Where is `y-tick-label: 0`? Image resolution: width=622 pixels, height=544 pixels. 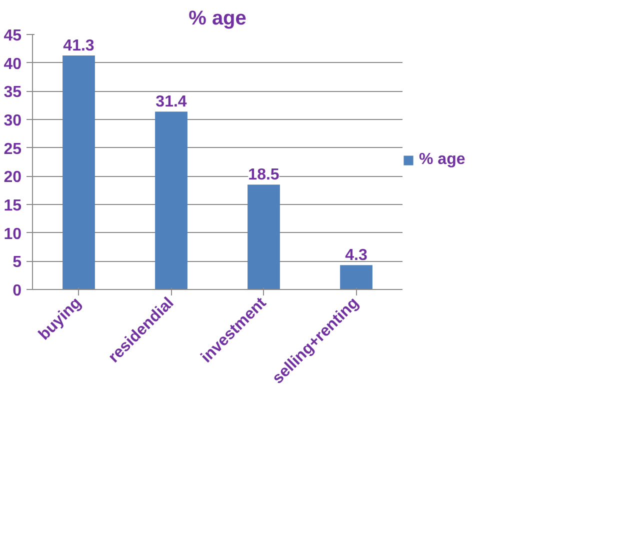
y-tick-label: 0 is located at coordinates (17, 291).